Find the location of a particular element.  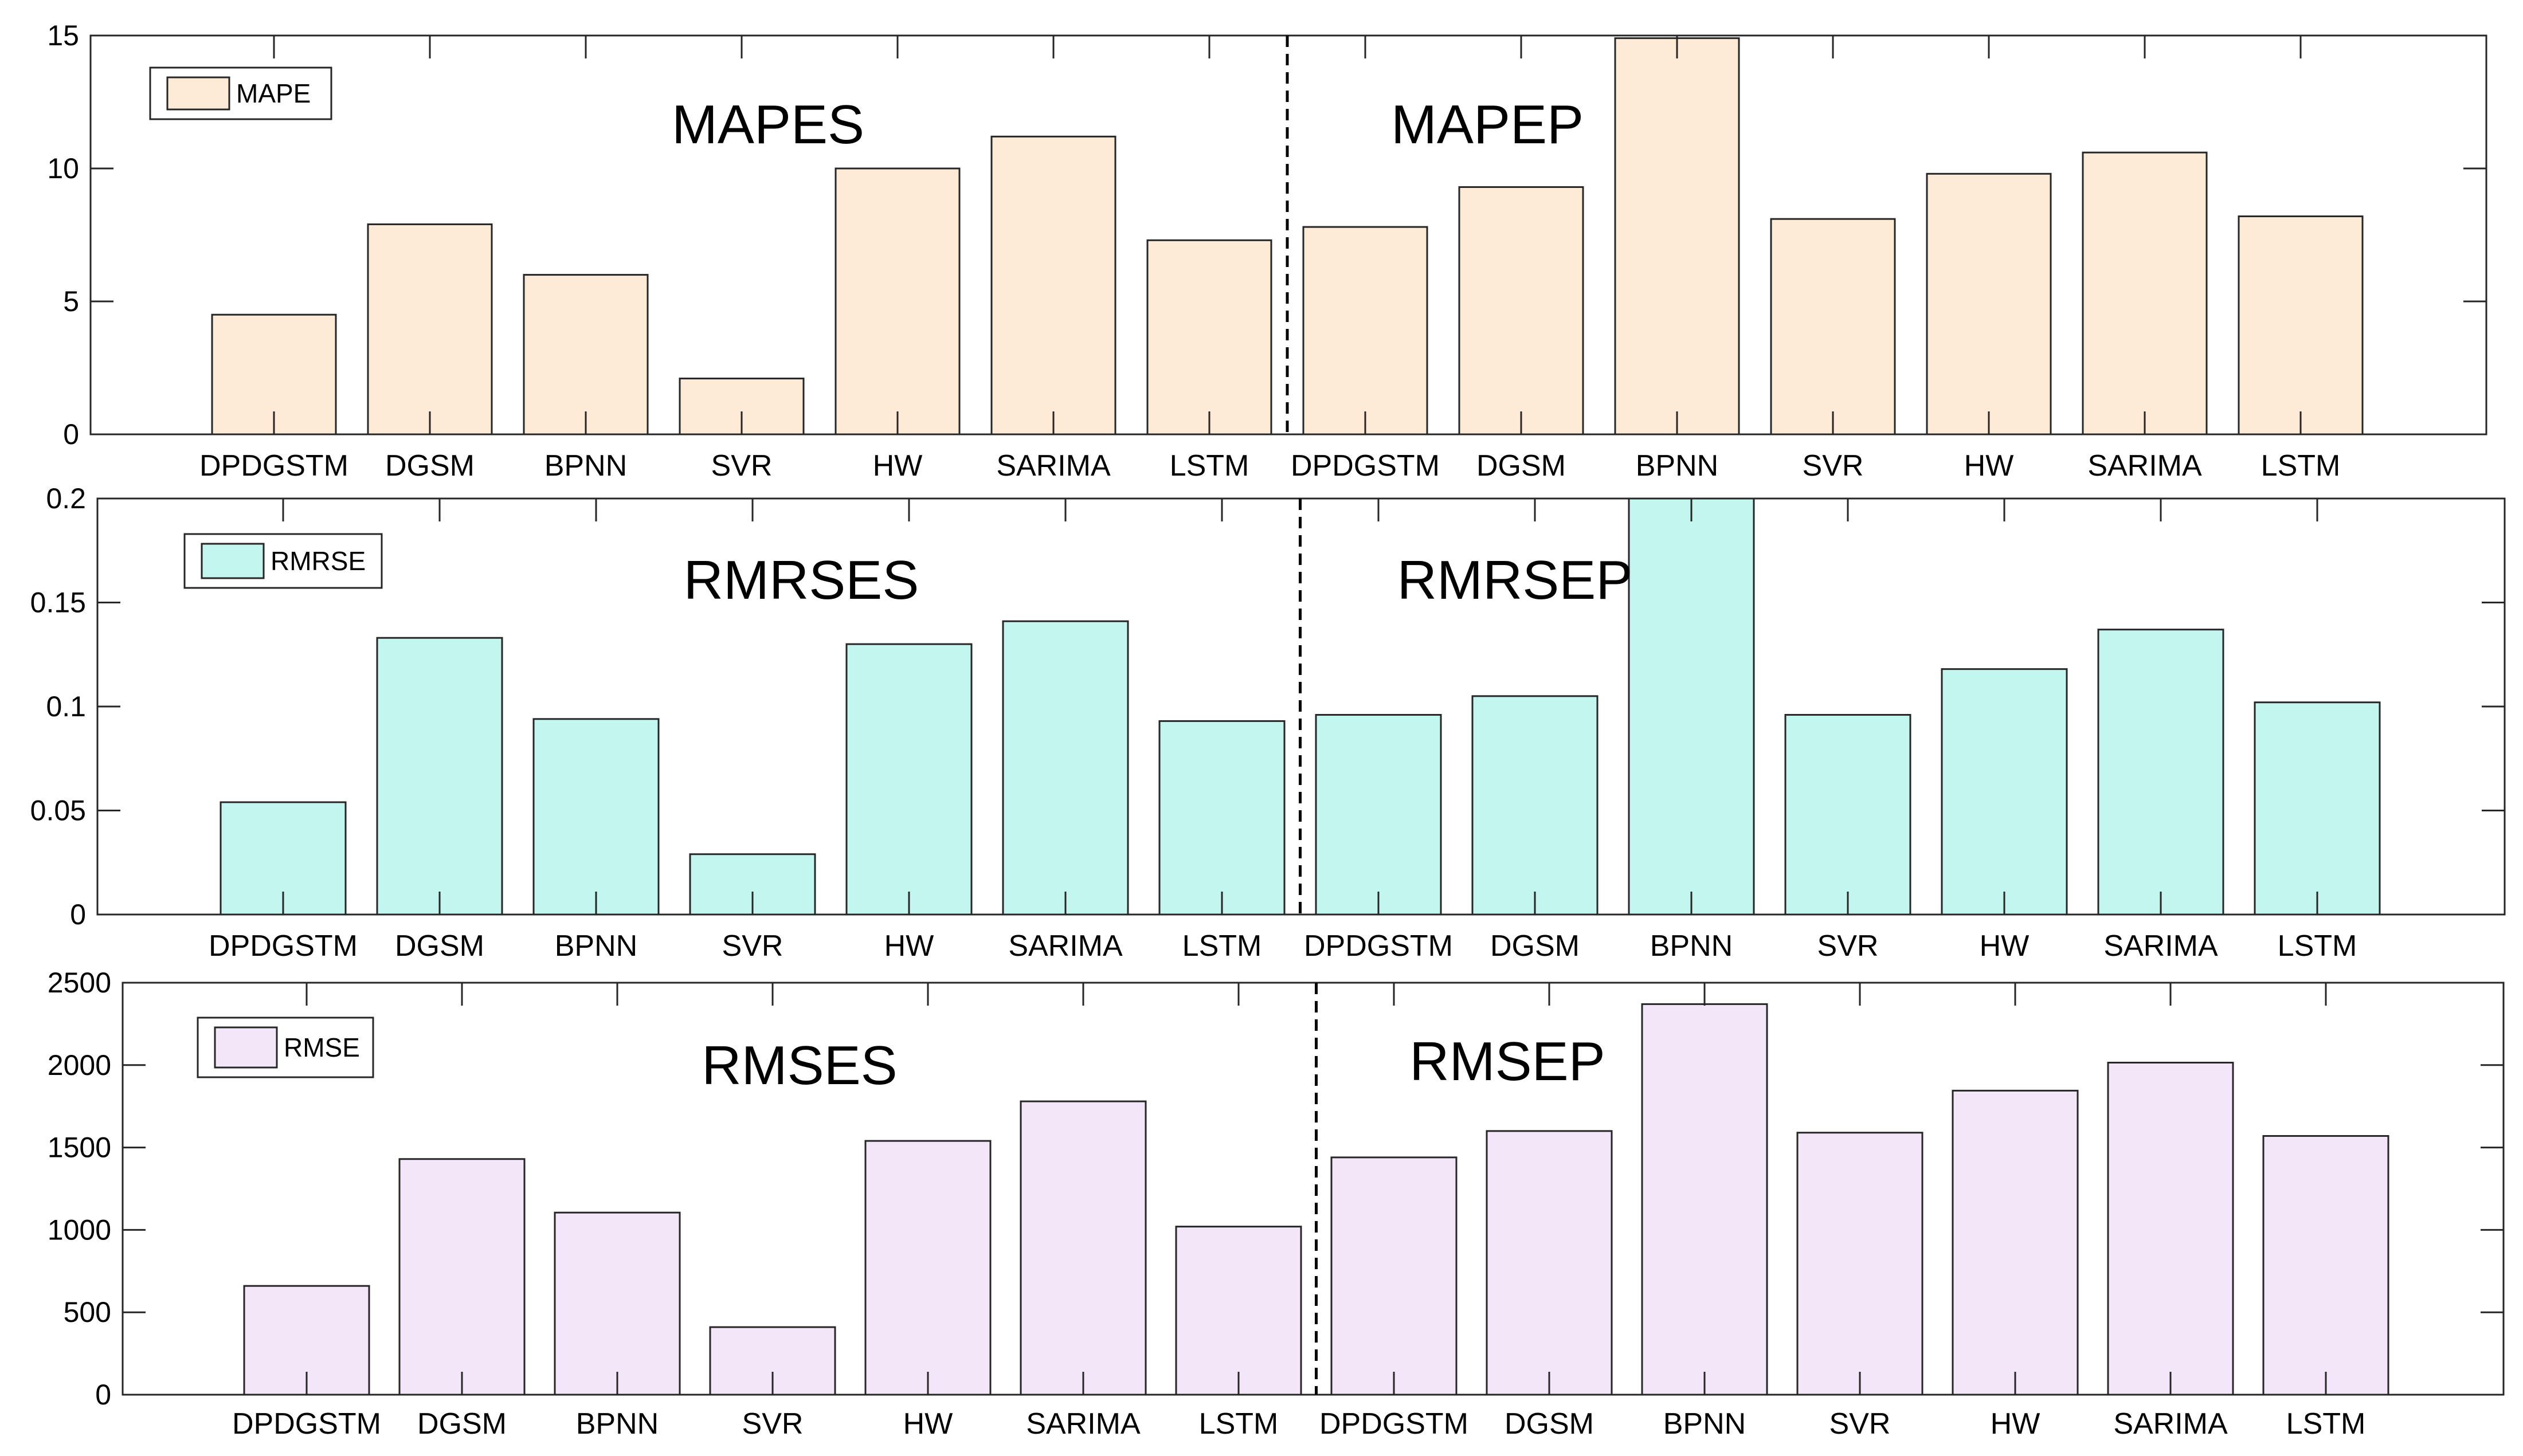

y-tick-label: 1500 is located at coordinates (79, 1148).